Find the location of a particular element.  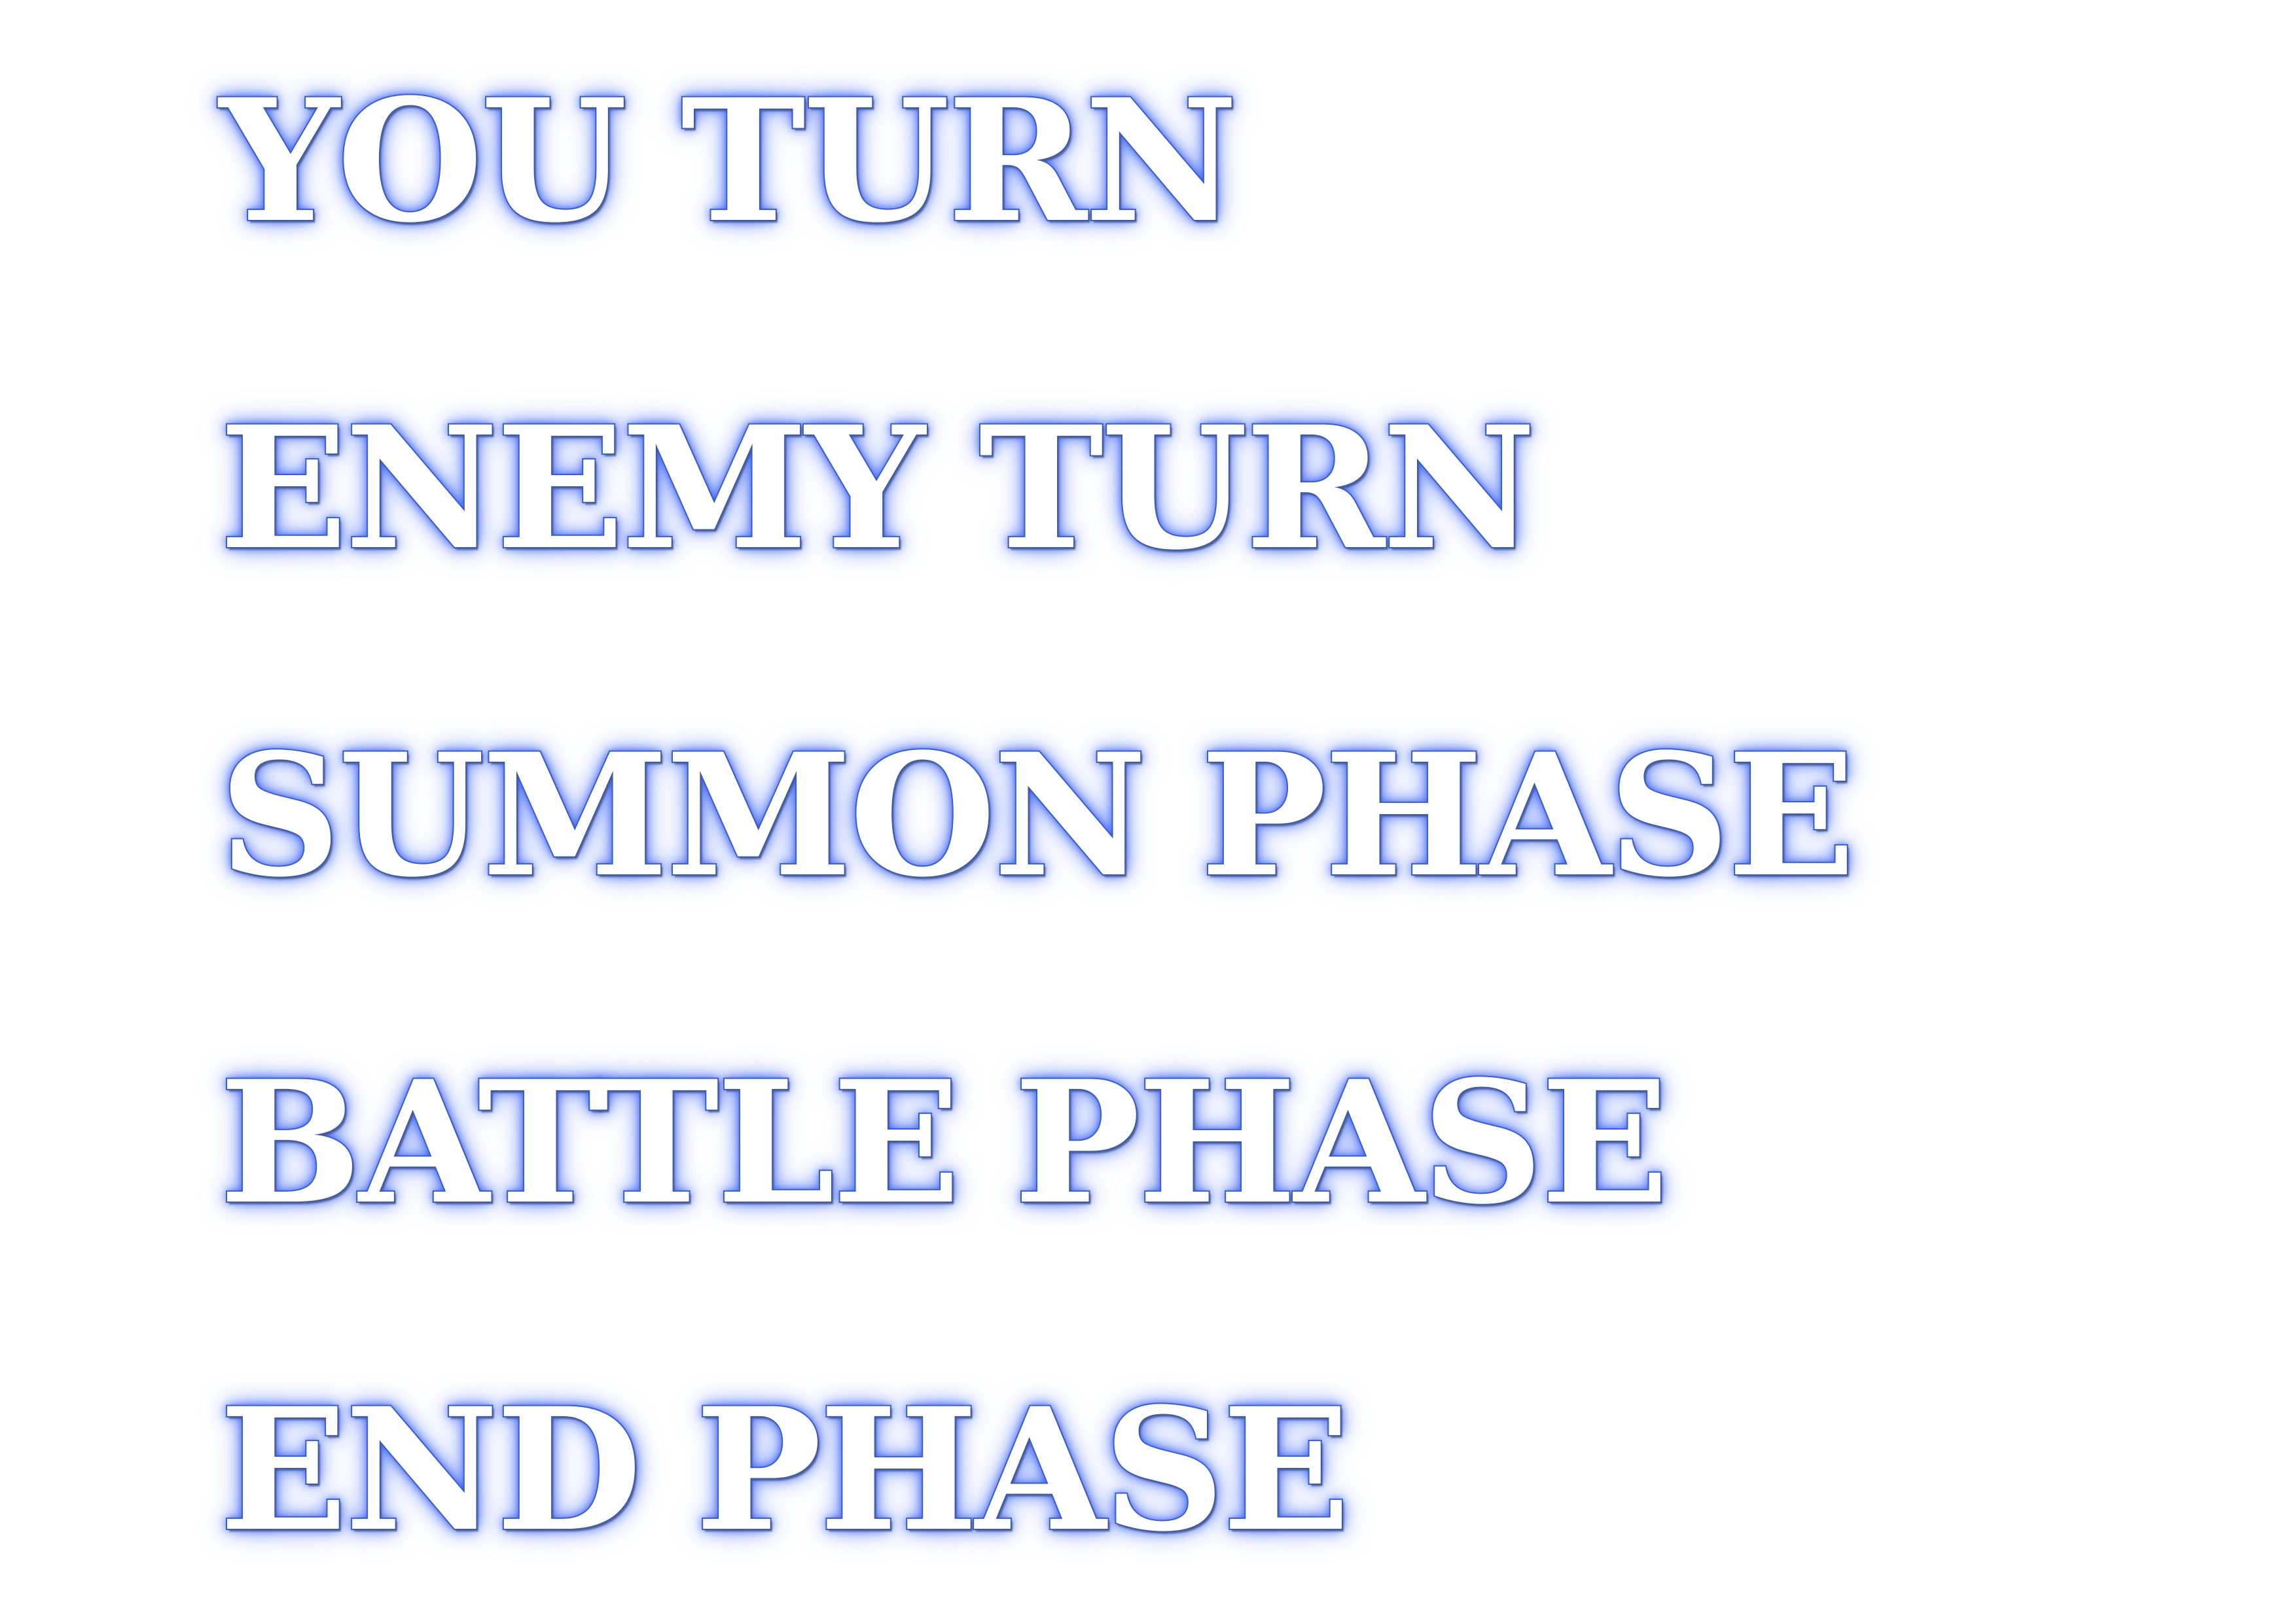

battle-phase-banner: BATTLE PHASE is located at coordinates (944, 1142).